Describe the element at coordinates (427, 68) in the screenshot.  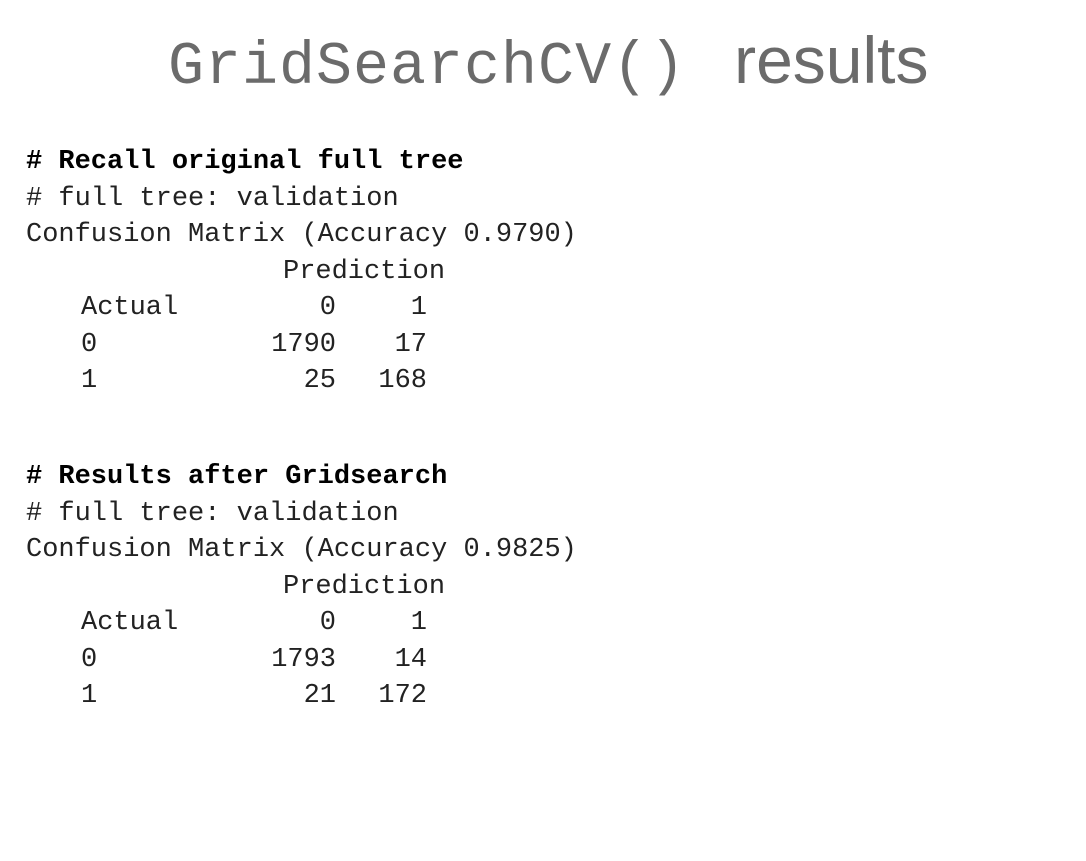
I see `slide-title-code: GridSearchCV()` at that location.